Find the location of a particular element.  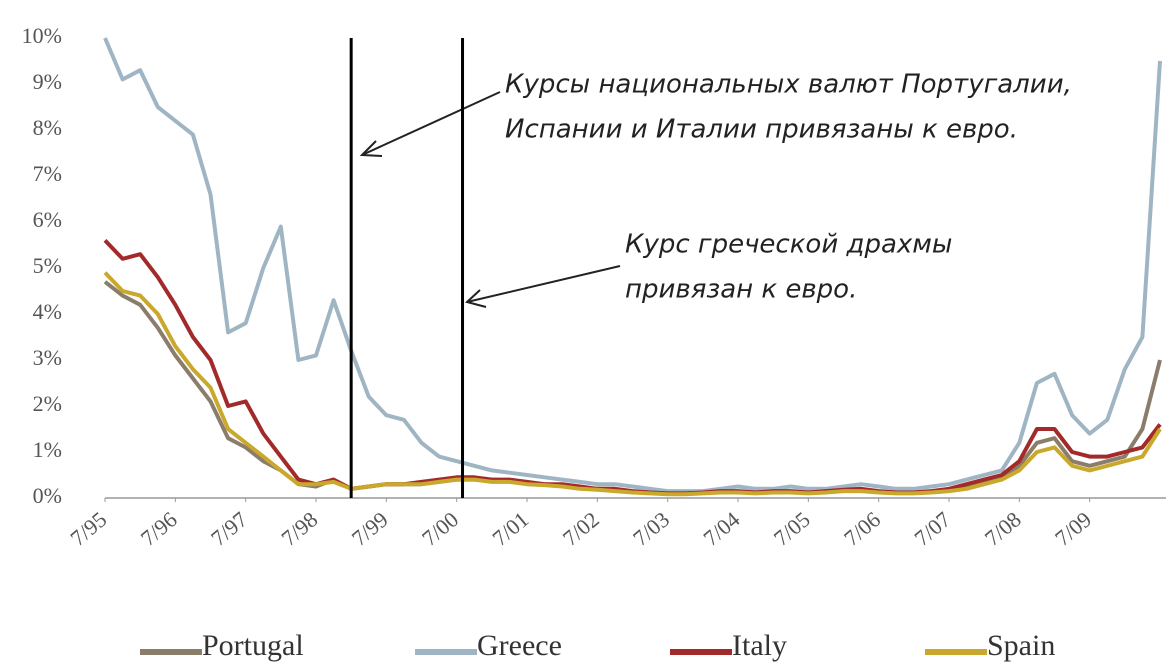

y-tick-label: 0% is located at coordinates (47, 495).